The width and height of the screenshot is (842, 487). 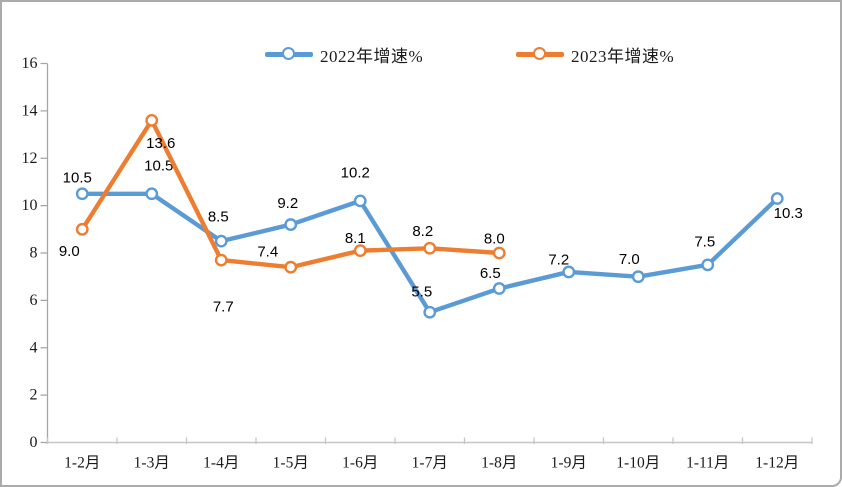 I want to click on legend-item-2023: 2023年增速%, so click(x=595, y=55).